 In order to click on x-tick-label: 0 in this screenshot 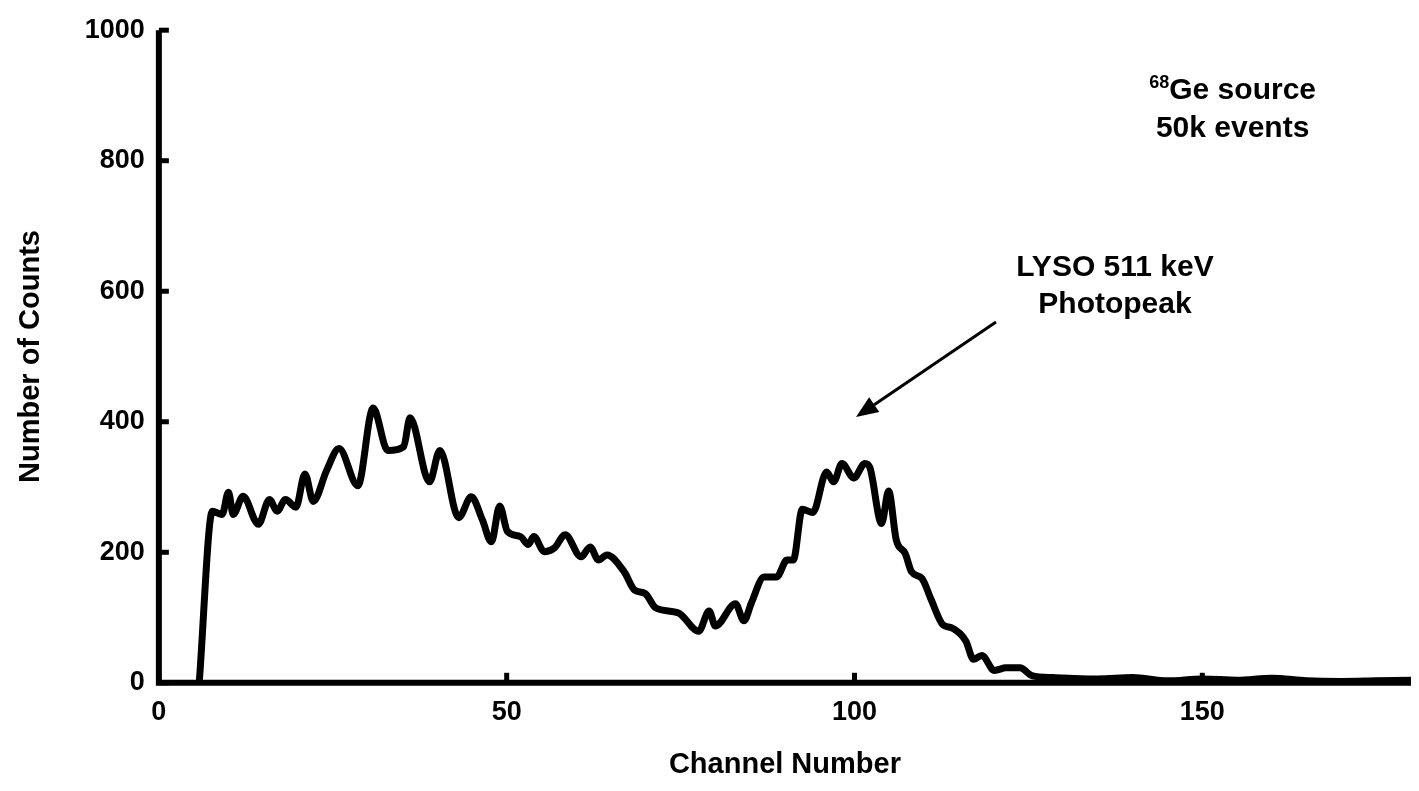, I will do `click(159, 711)`.